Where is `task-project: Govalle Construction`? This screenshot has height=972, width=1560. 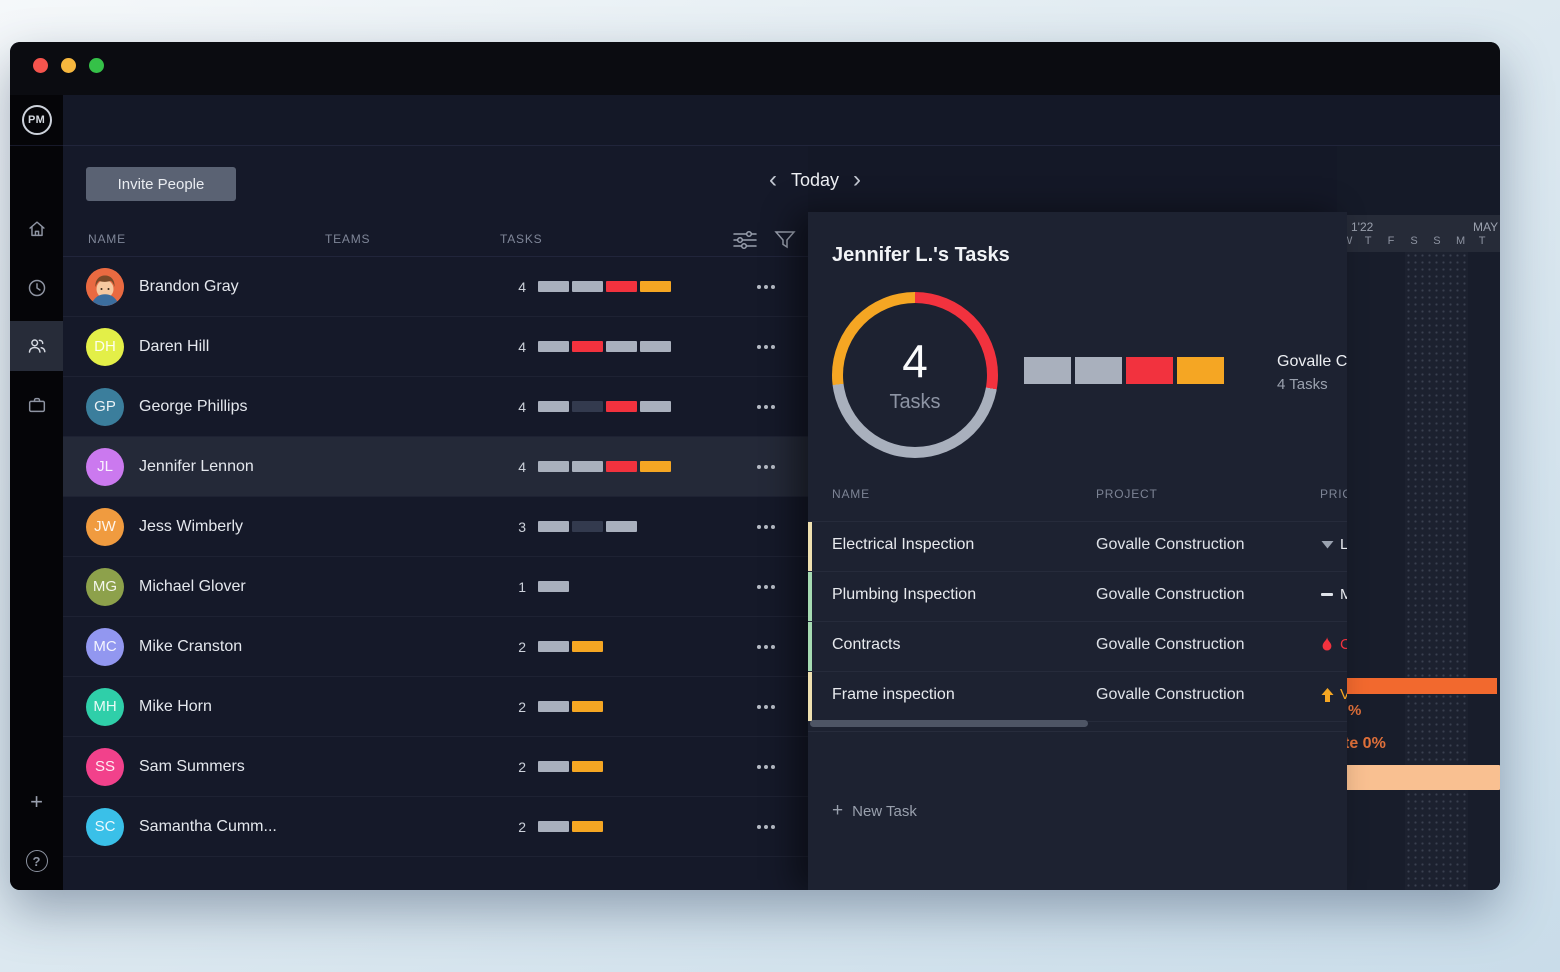
task-project: Govalle Construction is located at coordinates (1170, 694).